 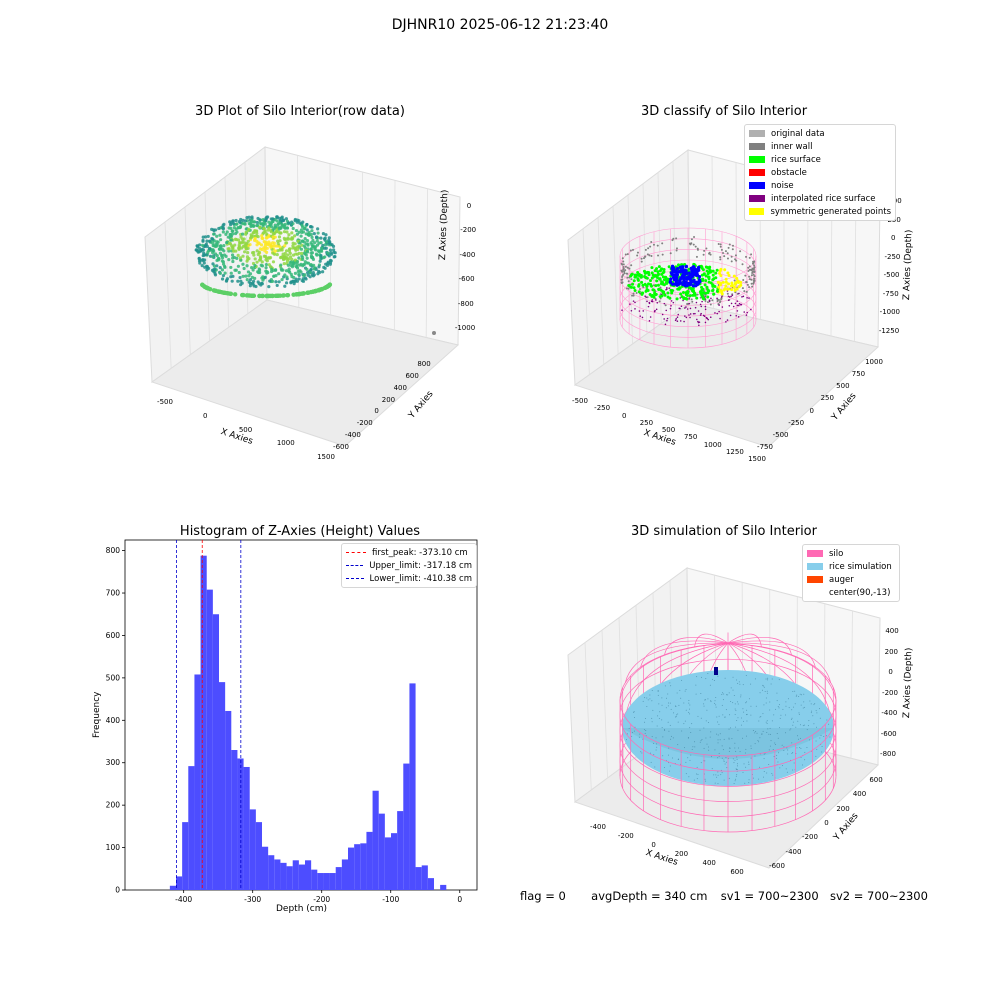 What do you see at coordinates (891, 651) in the screenshot?
I see `simulation-z-tick: 200` at bounding box center [891, 651].